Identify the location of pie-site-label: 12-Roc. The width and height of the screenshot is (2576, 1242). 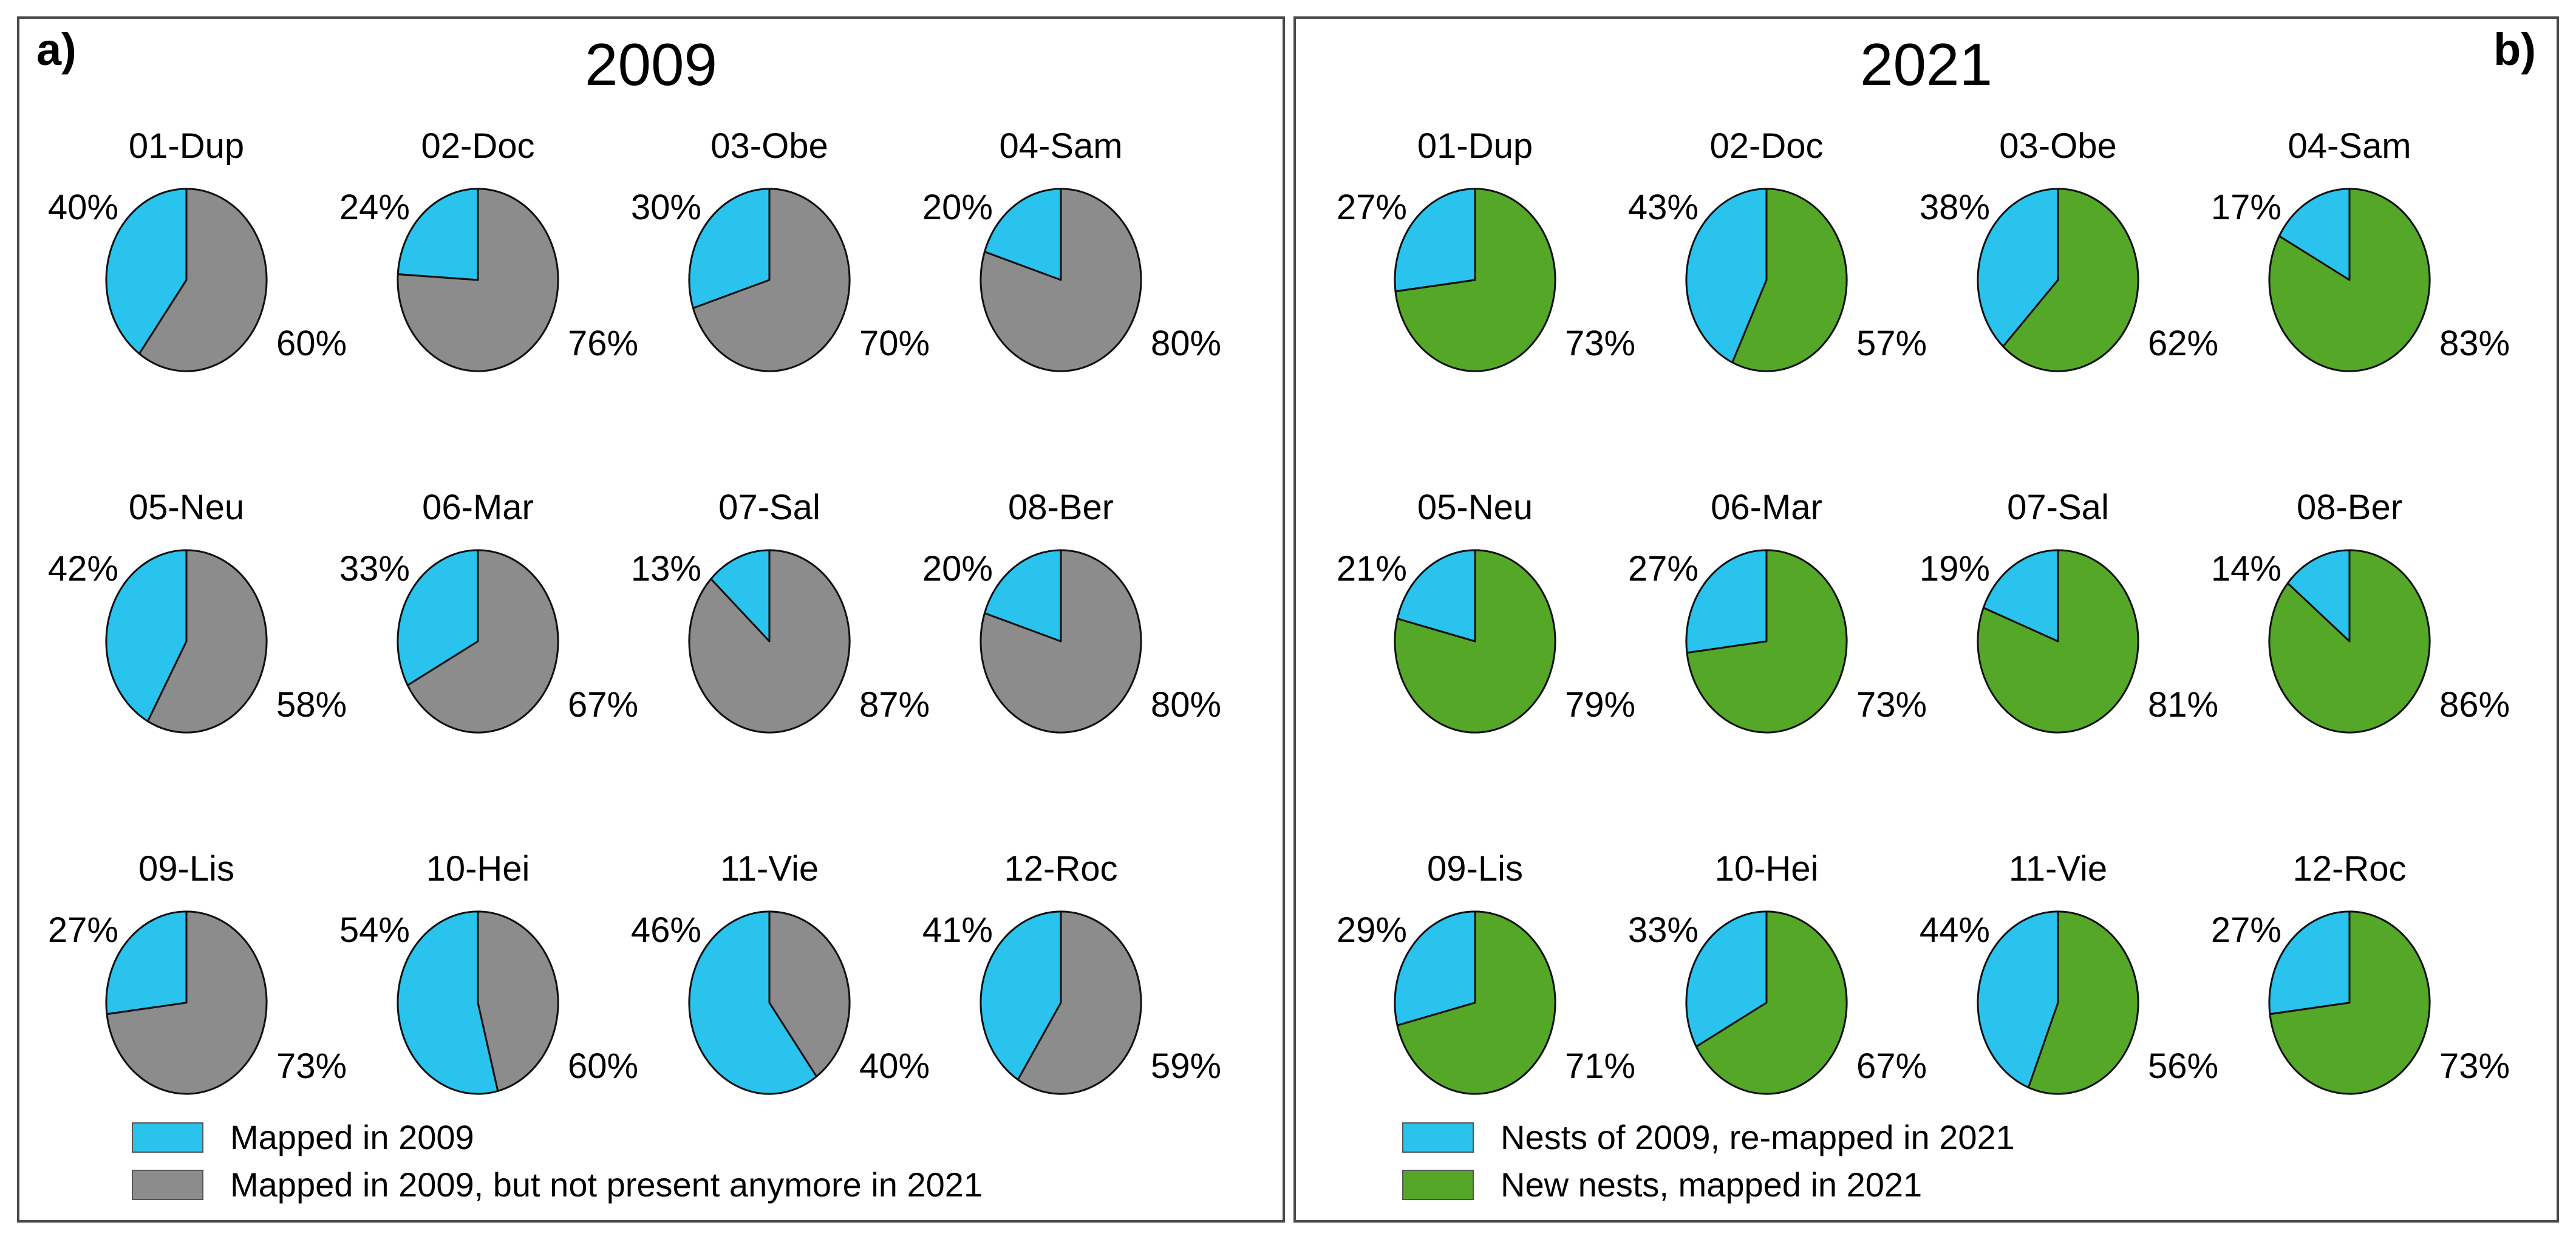
(1061, 869).